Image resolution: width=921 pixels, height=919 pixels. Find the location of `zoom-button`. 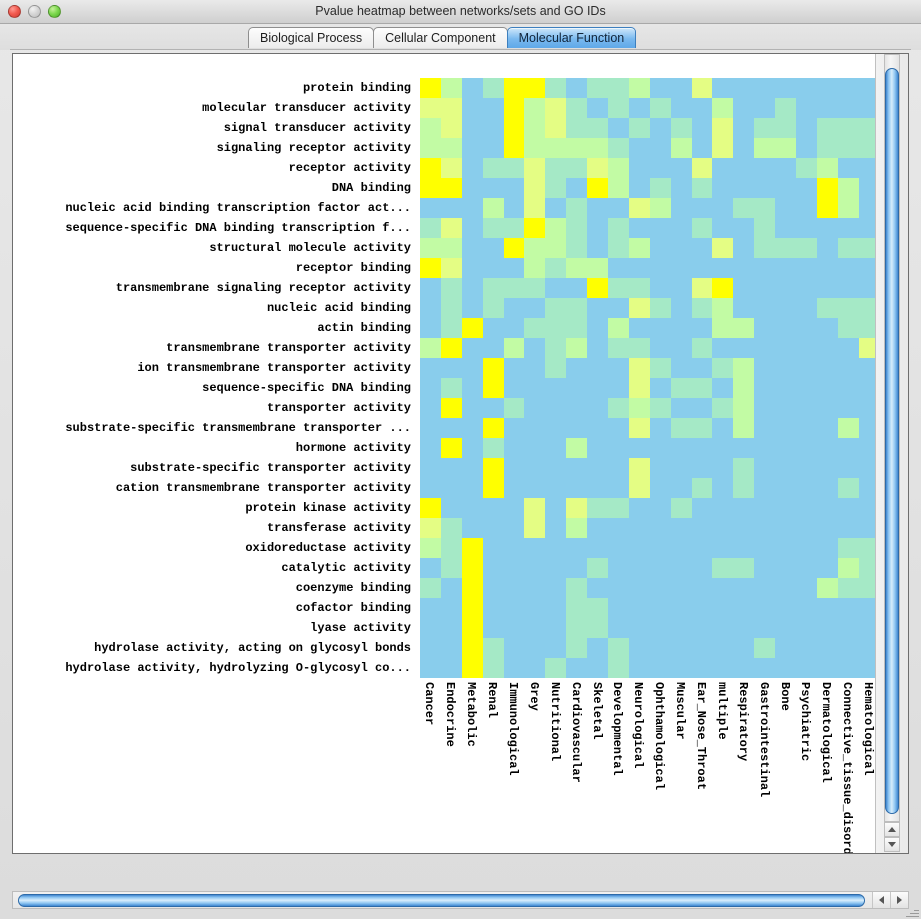

zoom-button is located at coordinates (54, 11).